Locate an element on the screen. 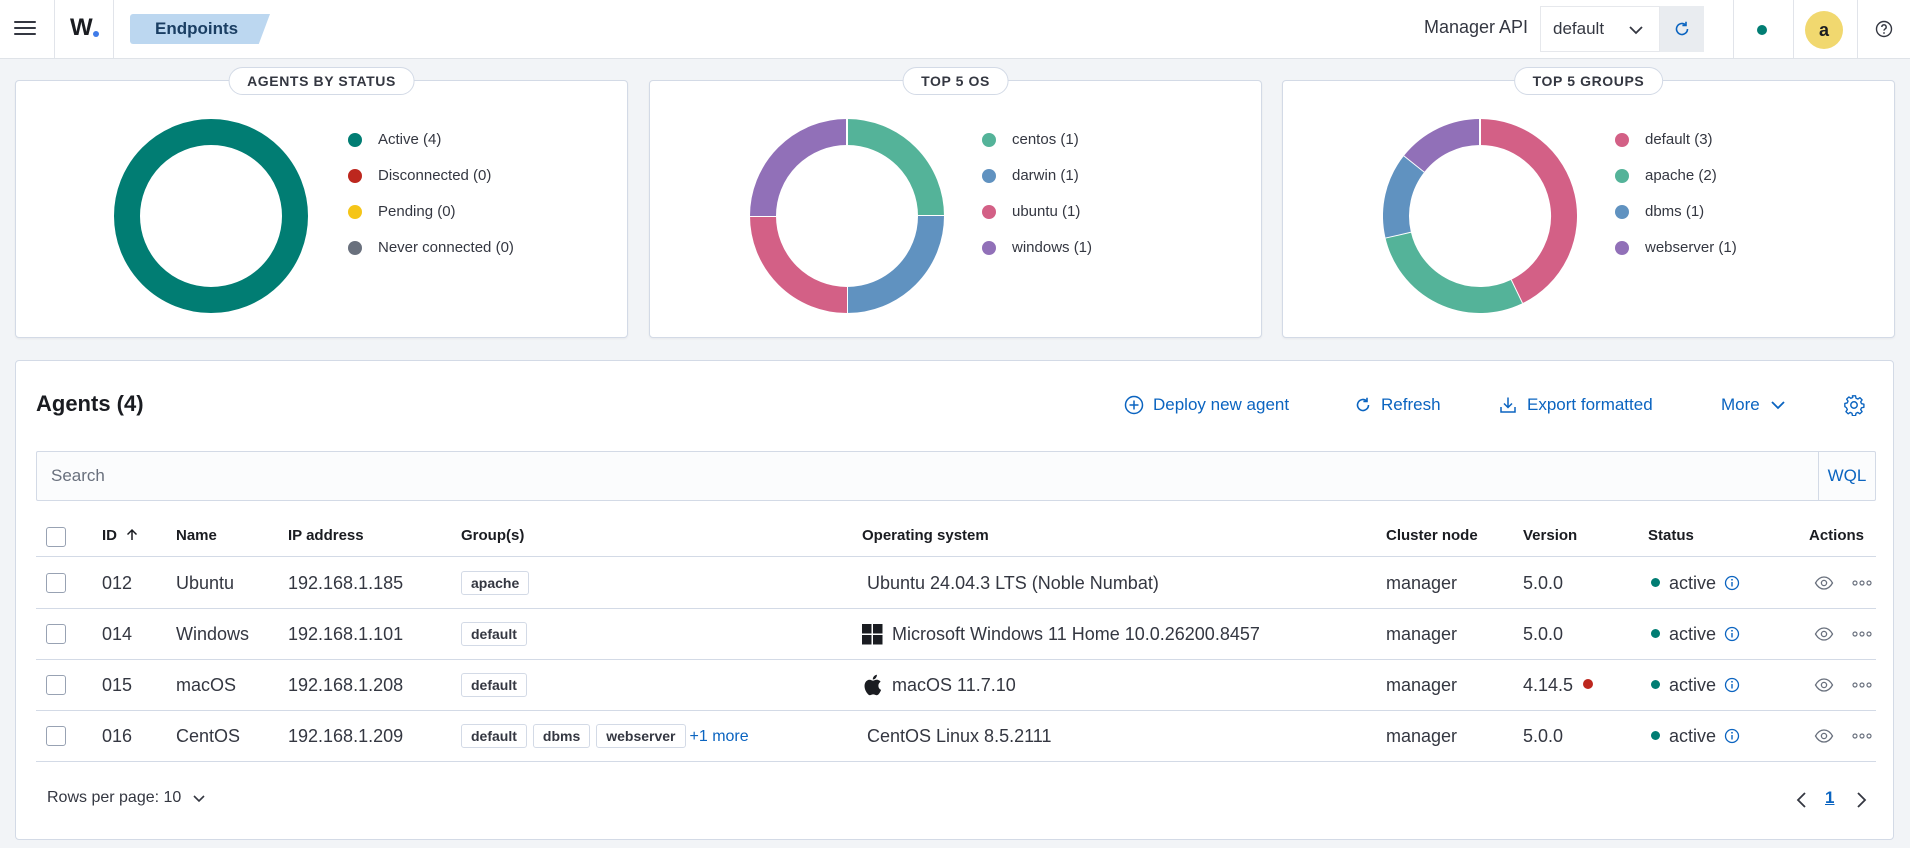 Image resolution: width=1910 pixels, height=848 pixels. legend-label: darwin (1) is located at coordinates (1045, 175).